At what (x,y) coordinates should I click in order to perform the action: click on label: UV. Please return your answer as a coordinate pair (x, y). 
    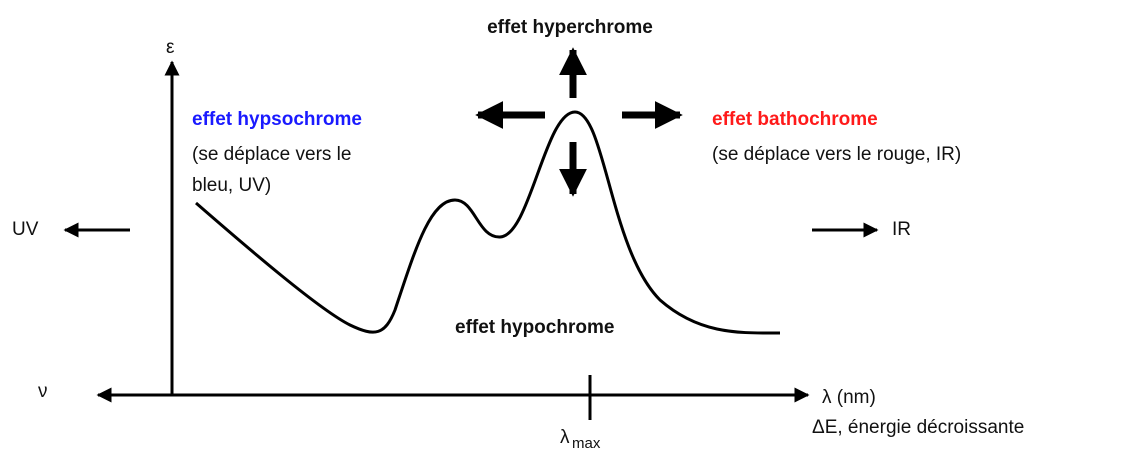
    Looking at the image, I should click on (25, 229).